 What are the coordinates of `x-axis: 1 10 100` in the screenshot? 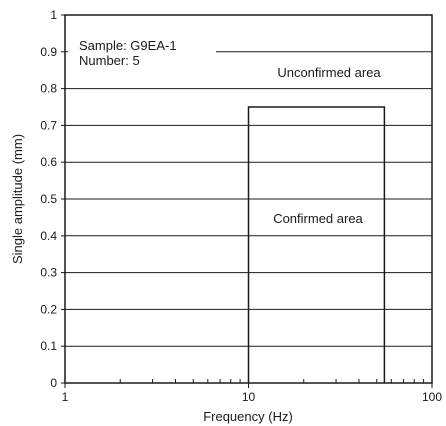 It's located at (252, 393).